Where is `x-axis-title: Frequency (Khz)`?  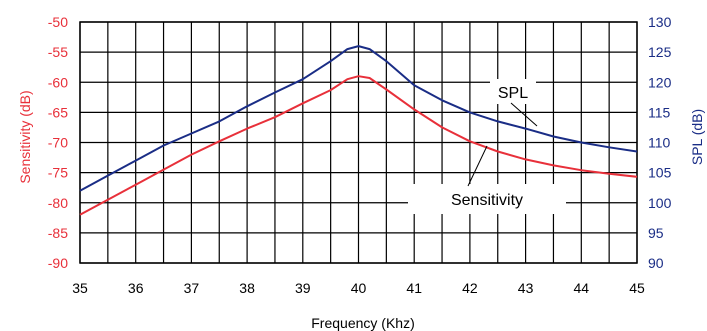
x-axis-title: Frequency (Khz) is located at coordinates (362, 323).